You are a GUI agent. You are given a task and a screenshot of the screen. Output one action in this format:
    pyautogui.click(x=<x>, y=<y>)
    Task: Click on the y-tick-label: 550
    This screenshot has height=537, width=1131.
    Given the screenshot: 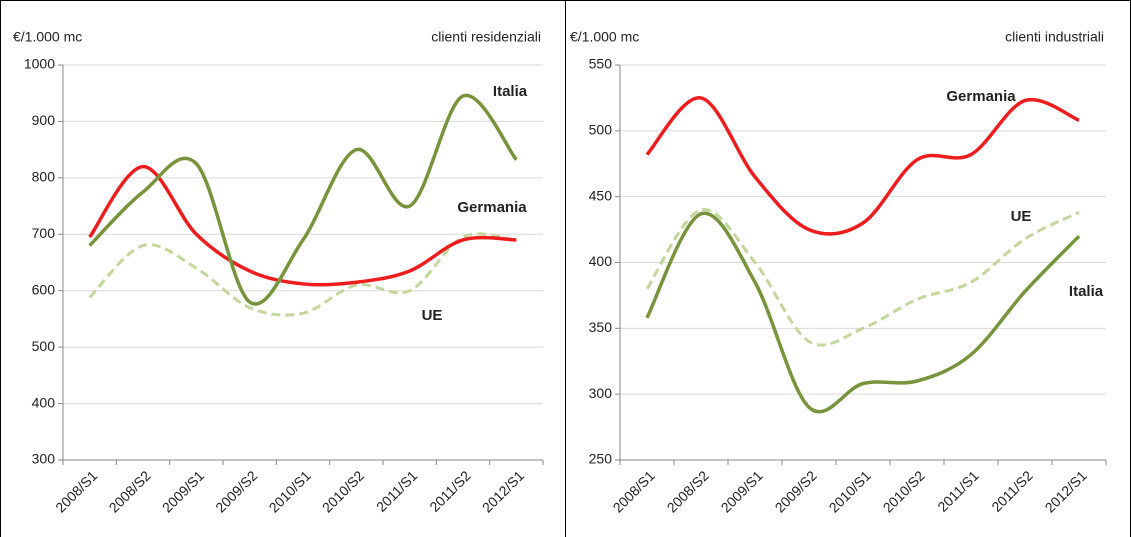 What is the action you would take?
    pyautogui.click(x=601, y=64)
    